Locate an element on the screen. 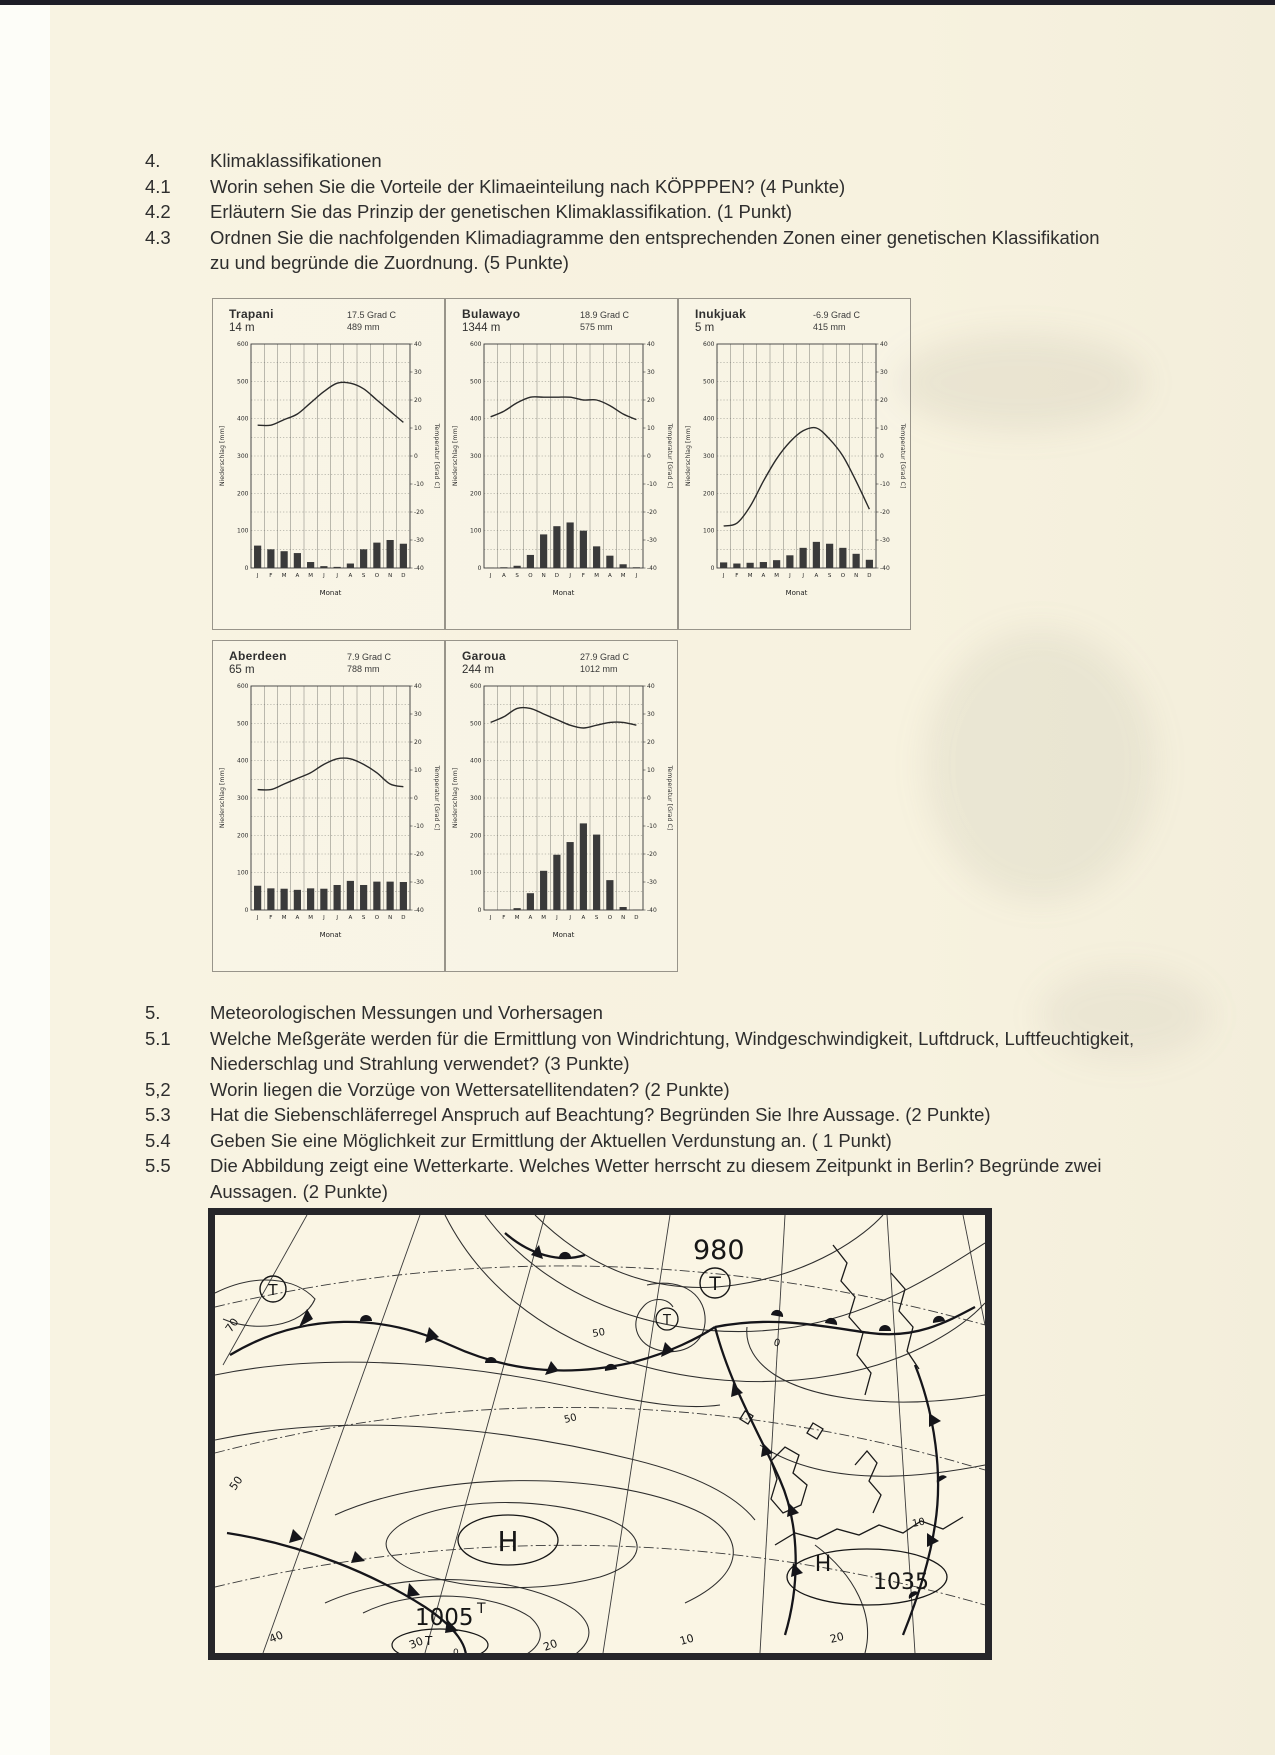  longitude-30: 30 is located at coordinates (416, 1642).